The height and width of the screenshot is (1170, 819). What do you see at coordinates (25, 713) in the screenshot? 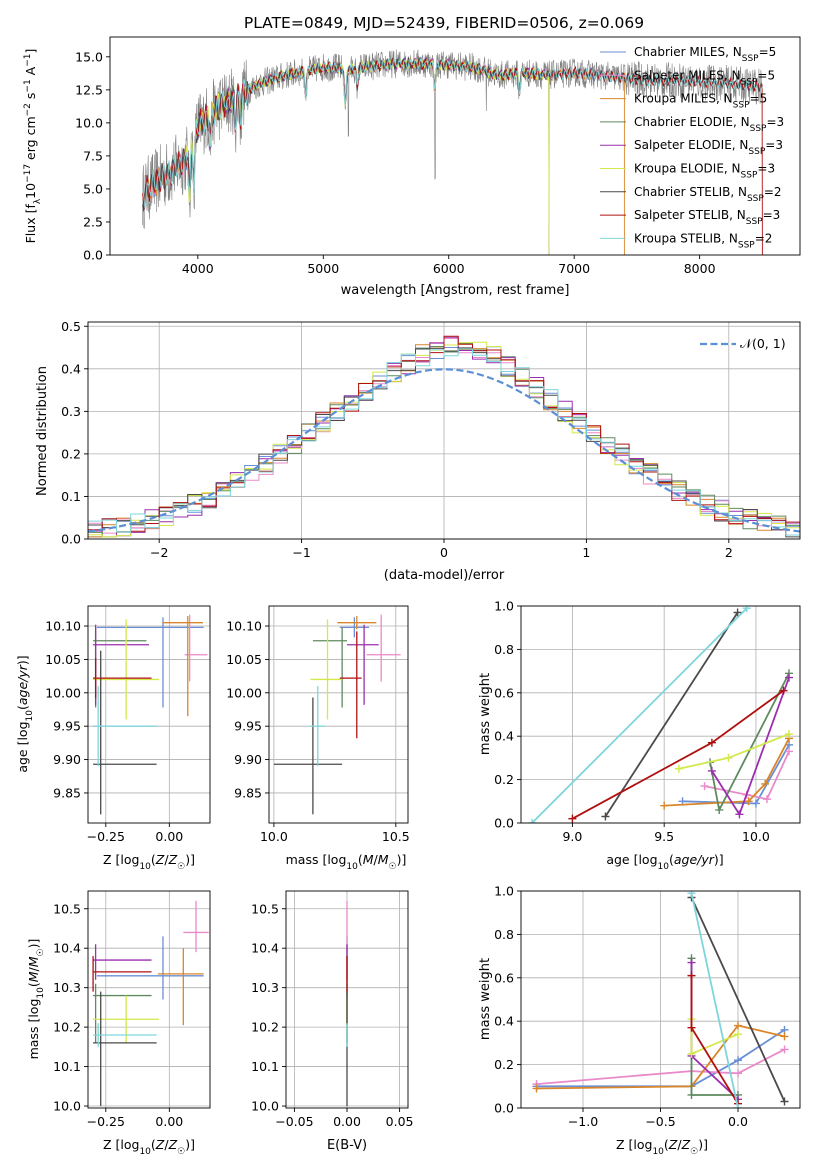
I see `y-axis-label: age [log10(age/yr)]` at bounding box center [25, 713].